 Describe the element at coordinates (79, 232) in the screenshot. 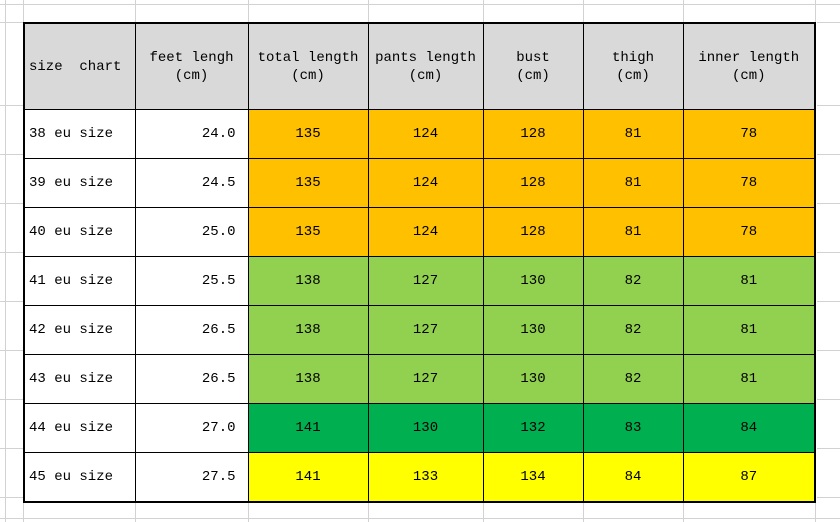

I see `size-cell: 40 eu size` at that location.